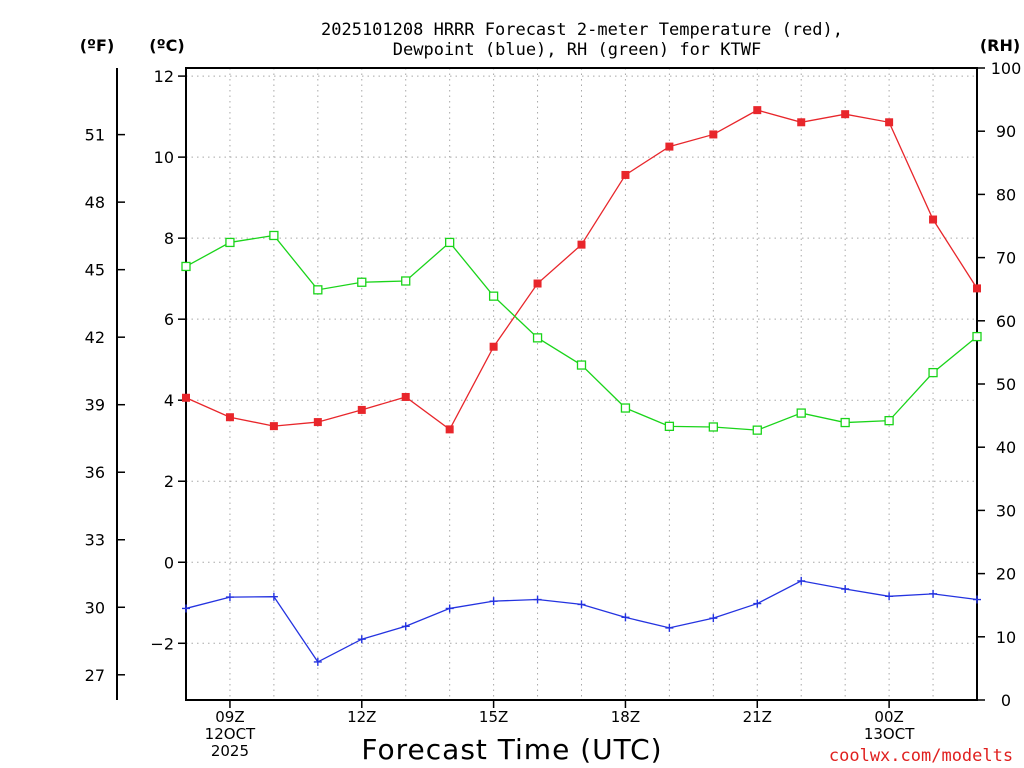 The image size is (1024, 768). Describe the element at coordinates (169, 238) in the screenshot. I see `celsius-tick-label: 8` at that location.